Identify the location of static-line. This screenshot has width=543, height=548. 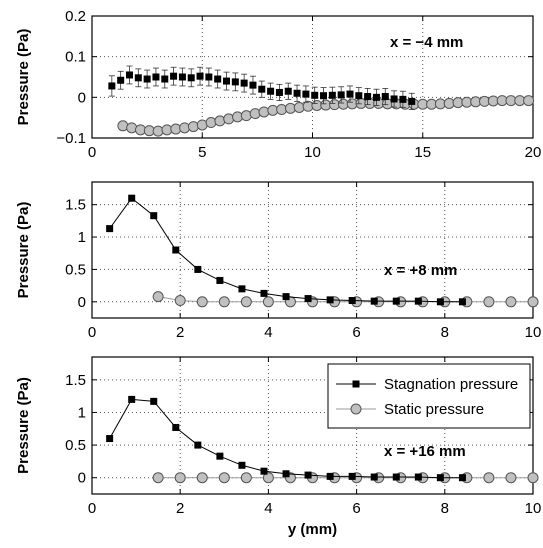
(345, 299).